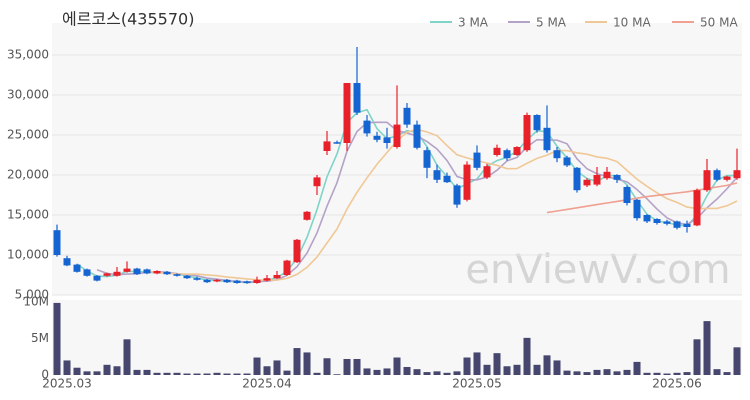 This screenshot has width=750, height=400. I want to click on y-tick-label: 25,000, so click(28, 135).